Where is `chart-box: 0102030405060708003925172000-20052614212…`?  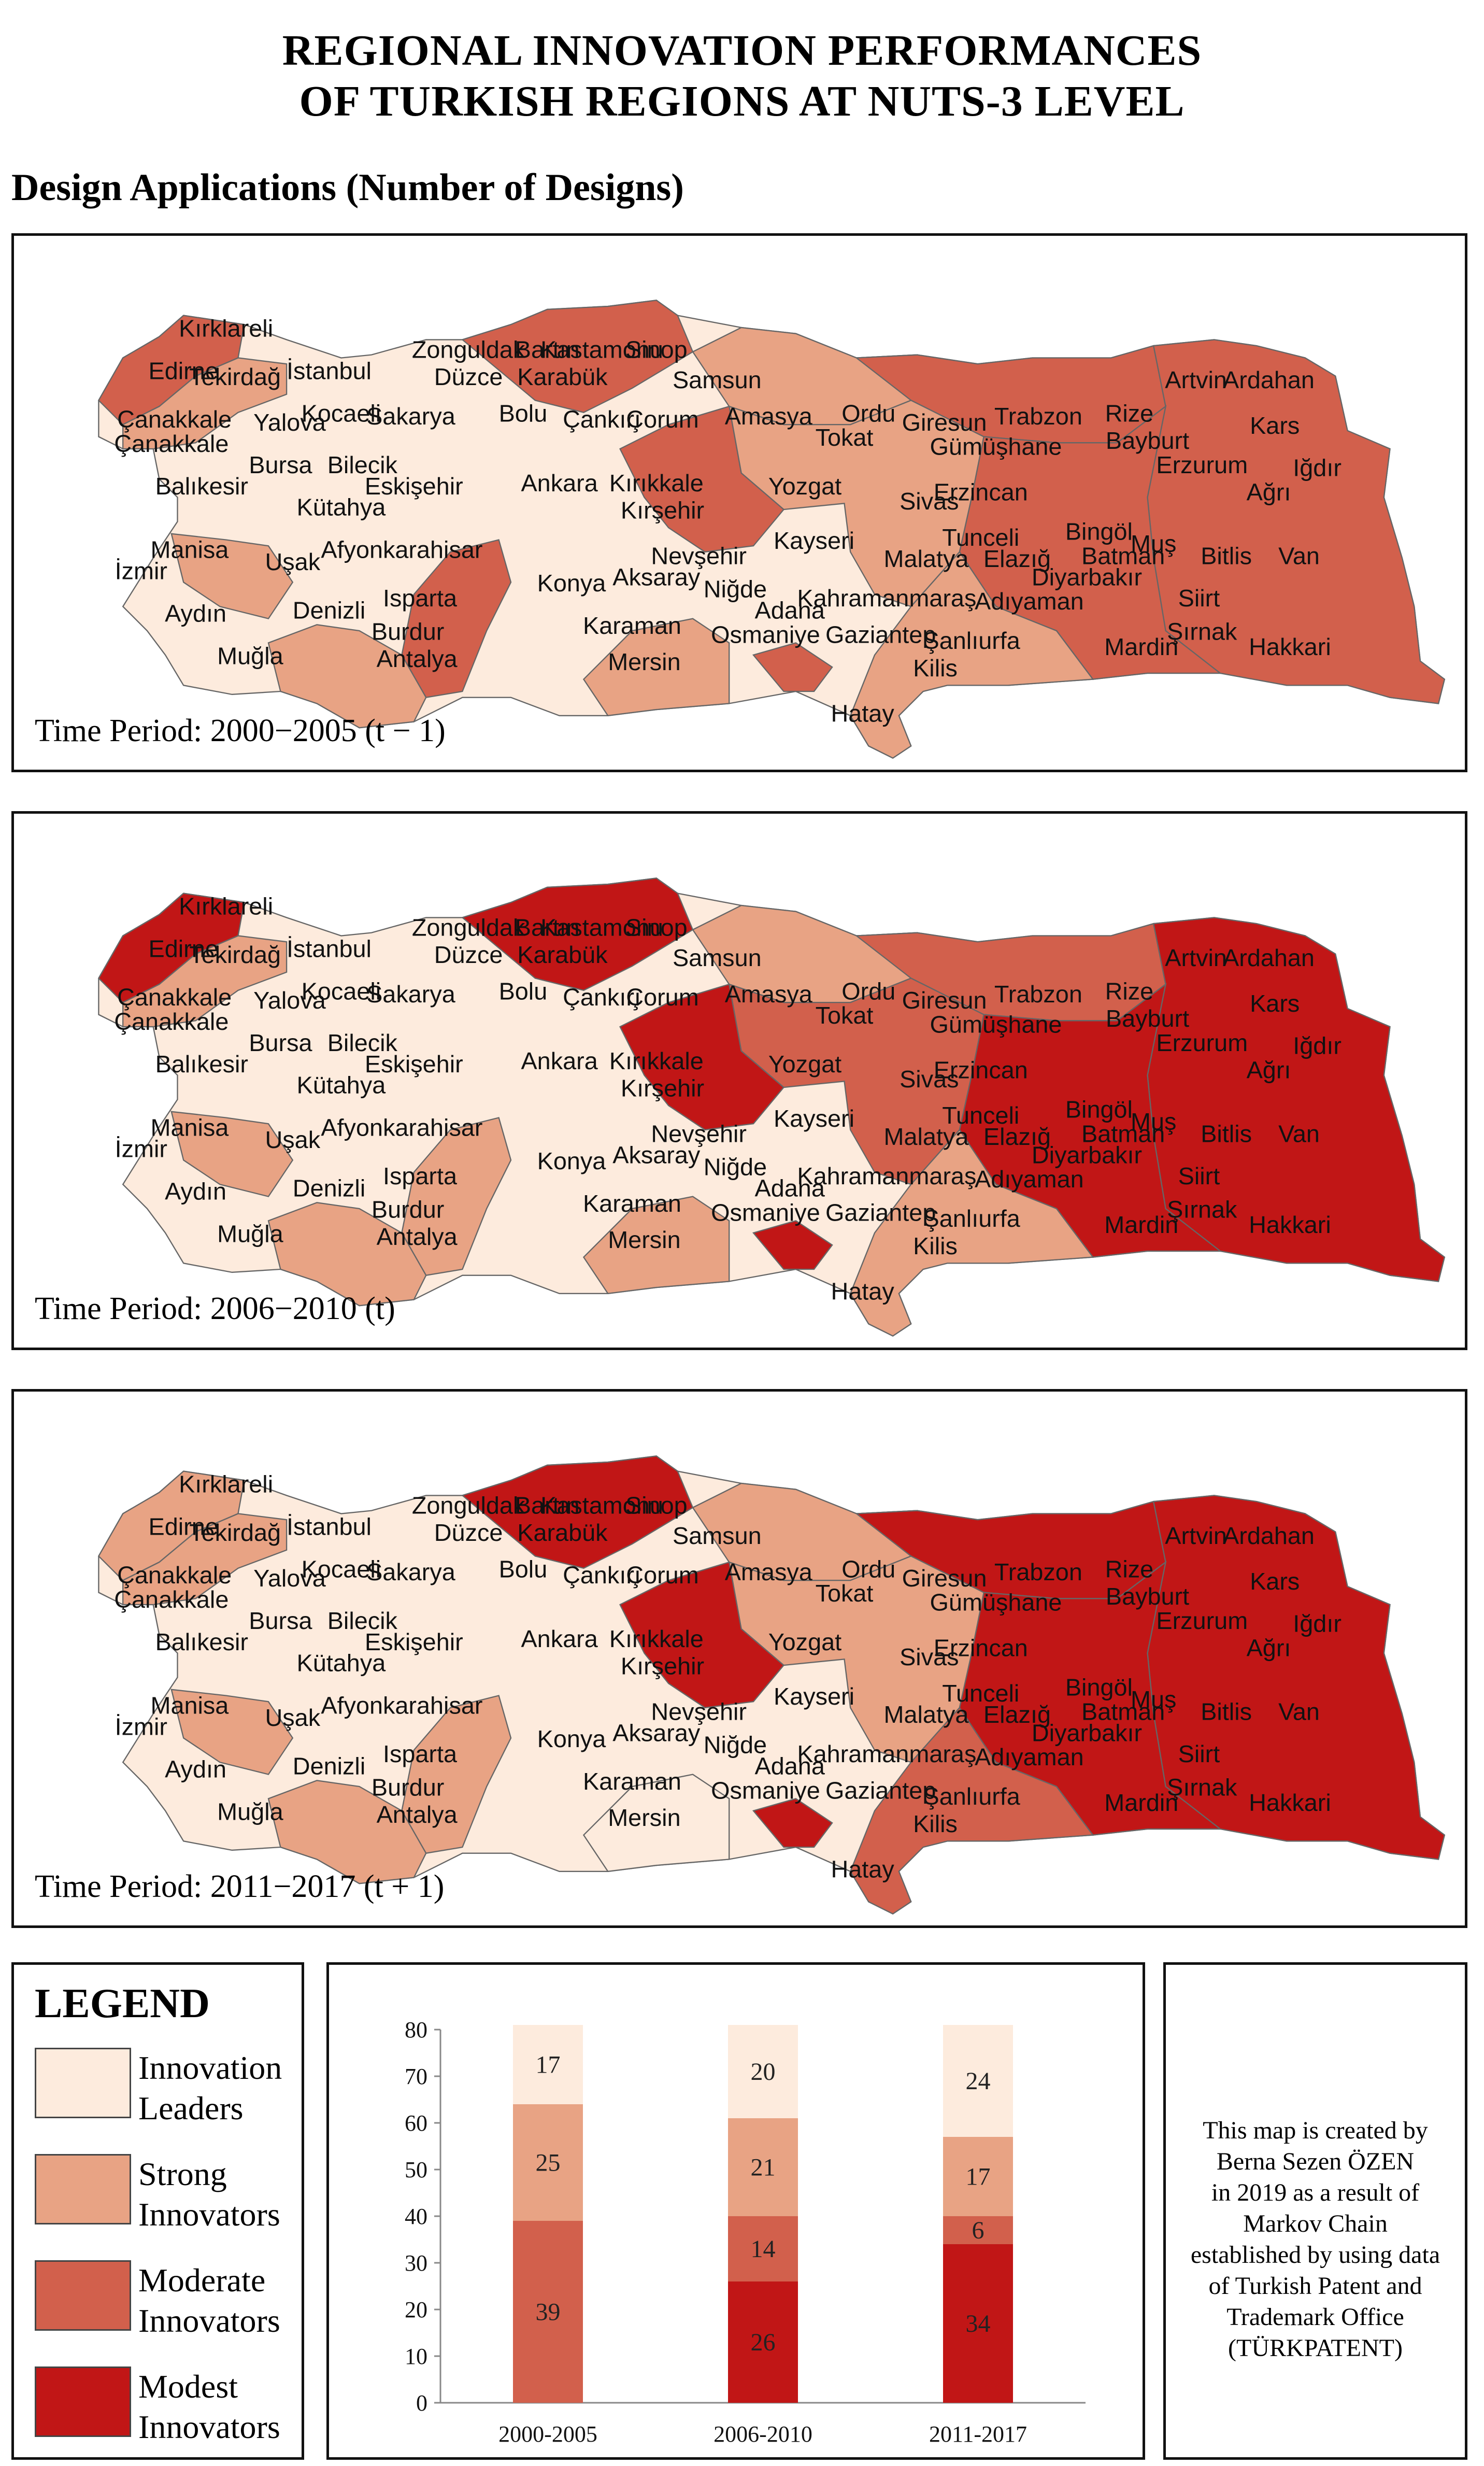
chart-box: 0102030405060708003925172000-20052614212… is located at coordinates (736, 2211).